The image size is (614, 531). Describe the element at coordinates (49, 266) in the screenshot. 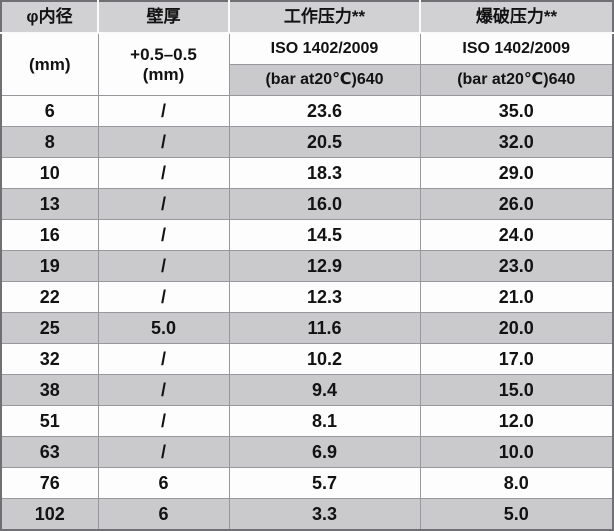

I see `inner-diameter-cell: 19` at that location.